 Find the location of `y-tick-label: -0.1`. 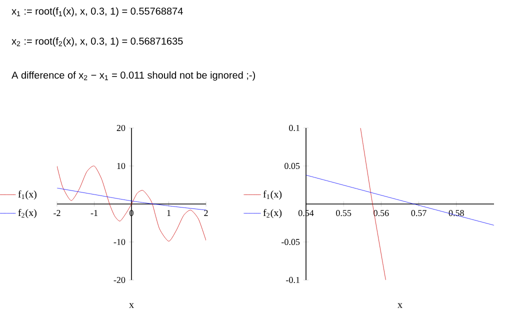

y-tick-label: -0.1 is located at coordinates (293, 280).